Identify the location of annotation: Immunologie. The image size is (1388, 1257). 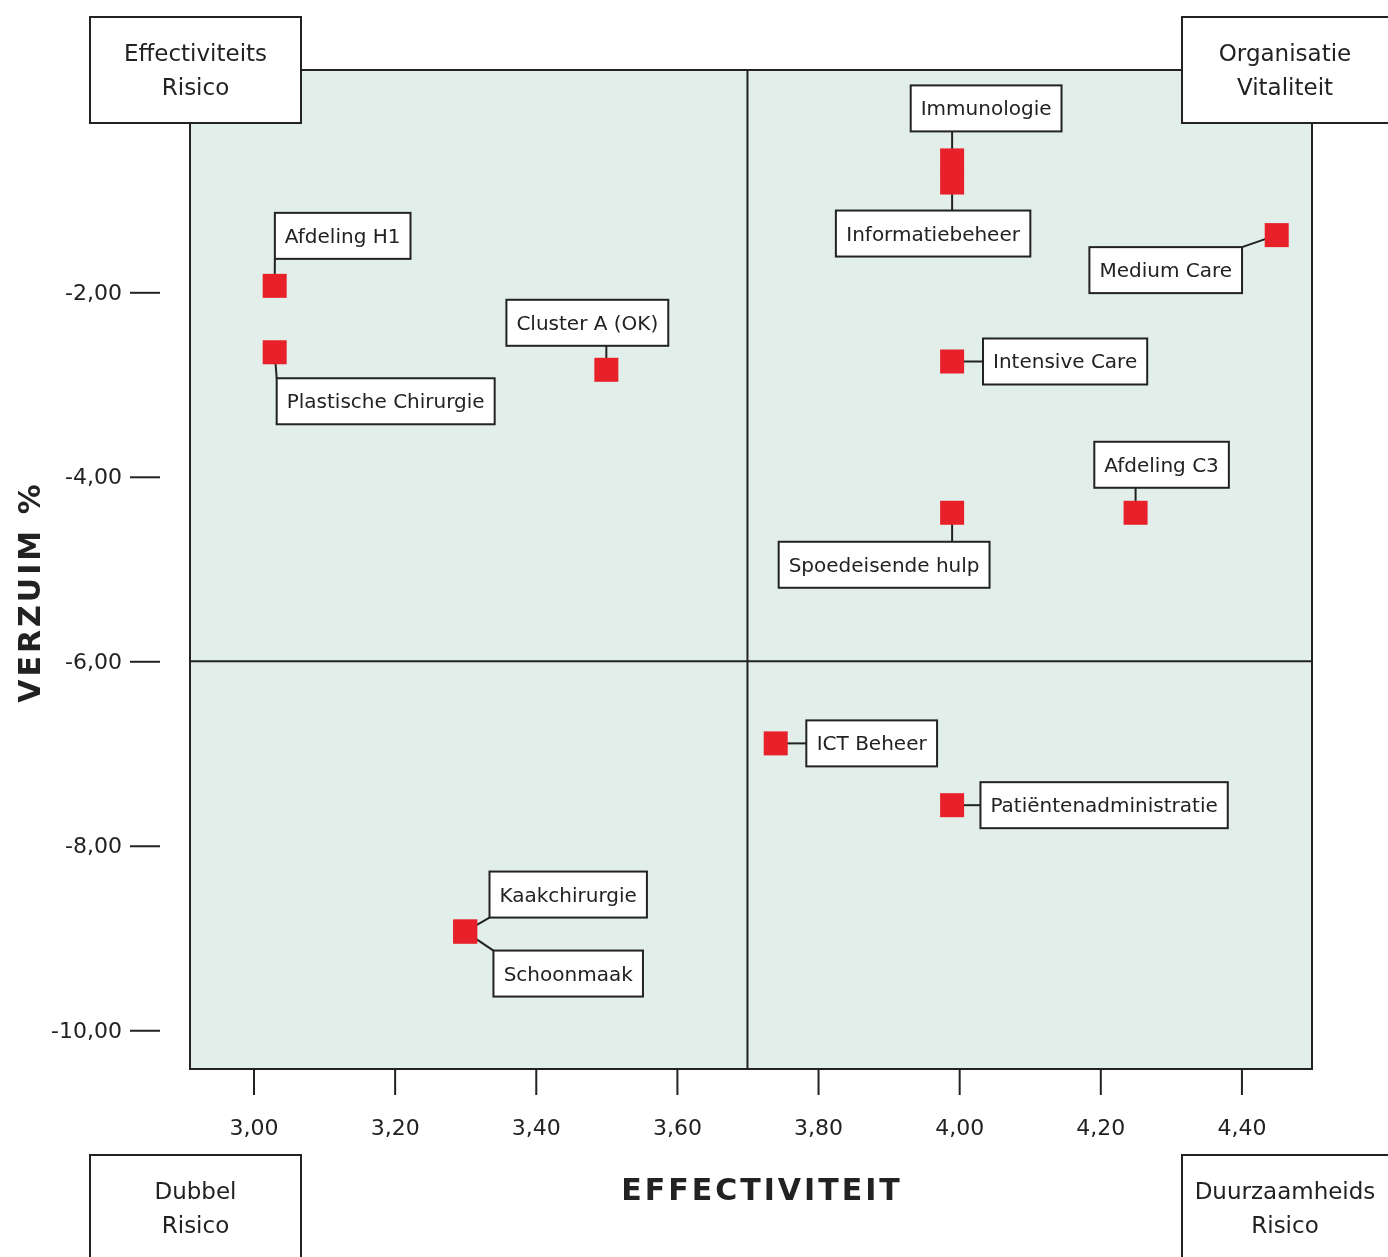
(986, 108).